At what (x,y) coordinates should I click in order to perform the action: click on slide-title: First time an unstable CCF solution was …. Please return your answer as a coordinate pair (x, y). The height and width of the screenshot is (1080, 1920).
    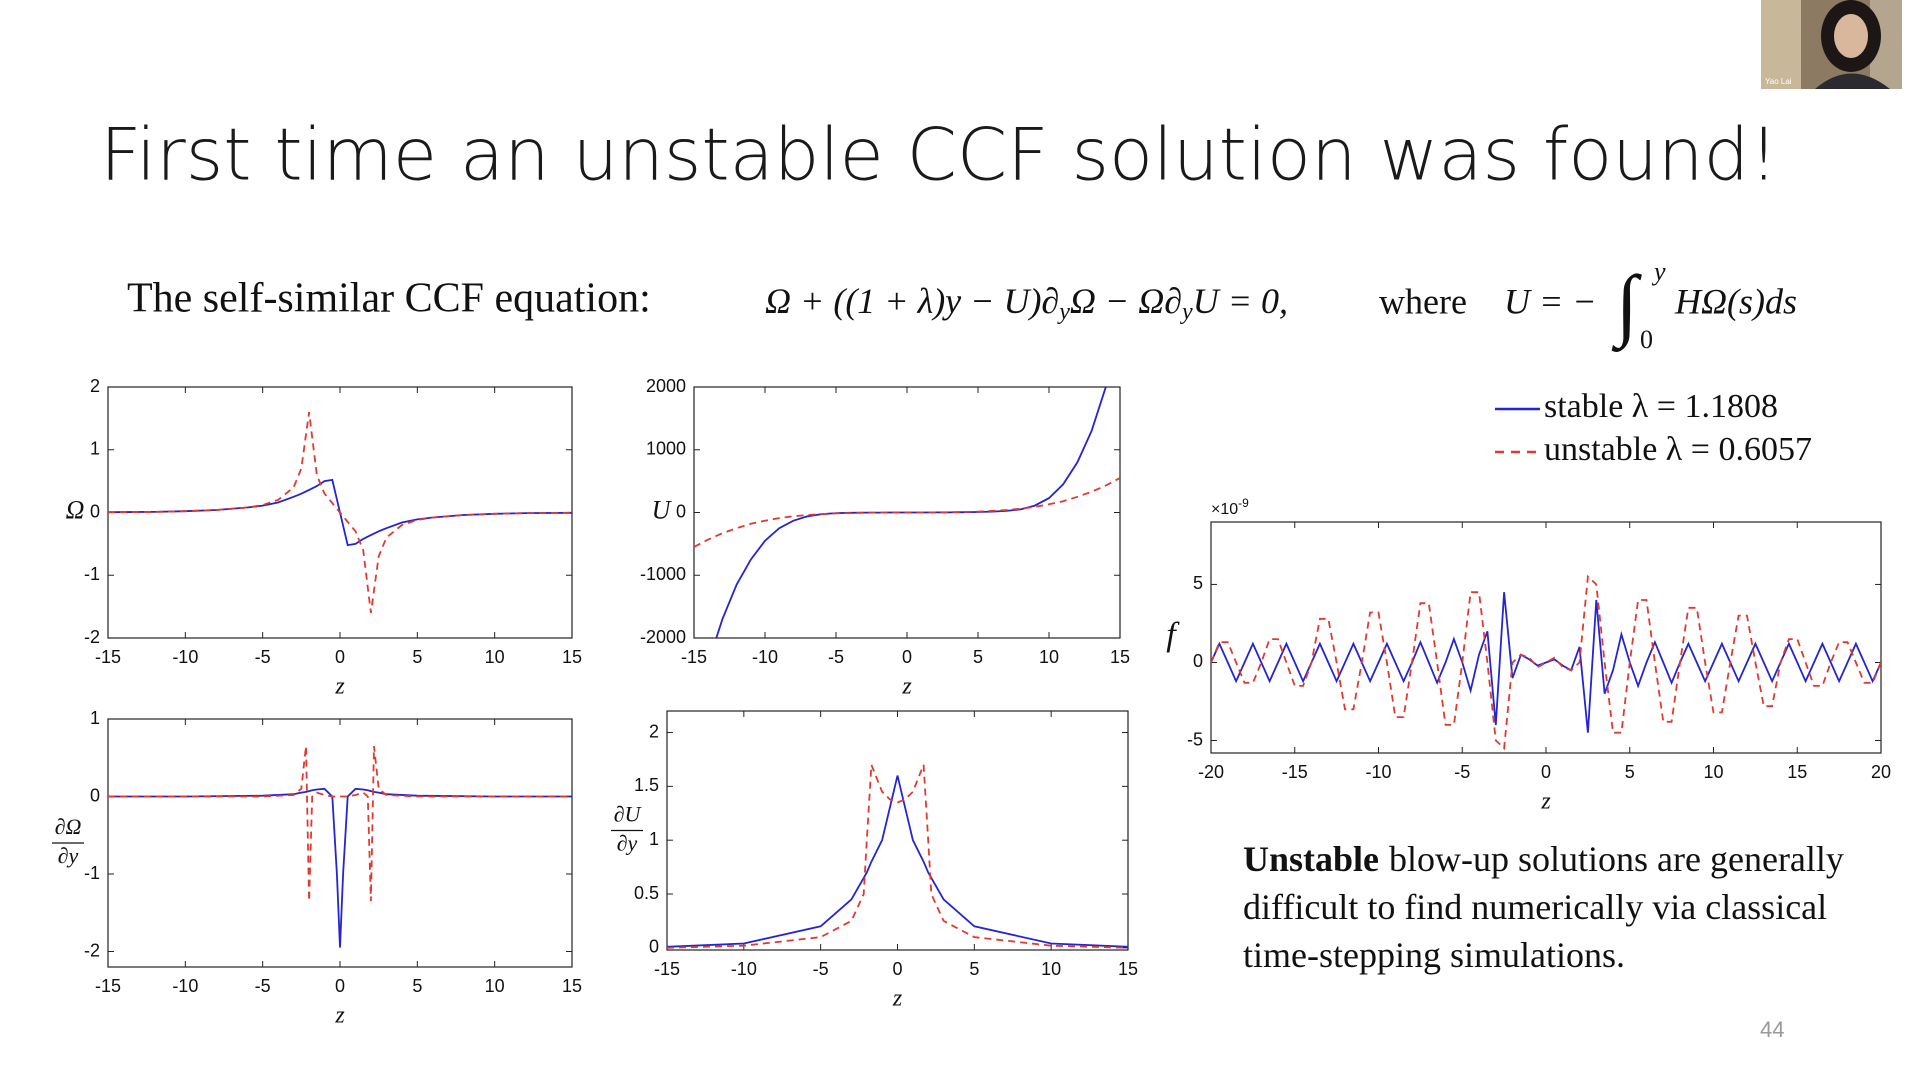
    Looking at the image, I should click on (939, 155).